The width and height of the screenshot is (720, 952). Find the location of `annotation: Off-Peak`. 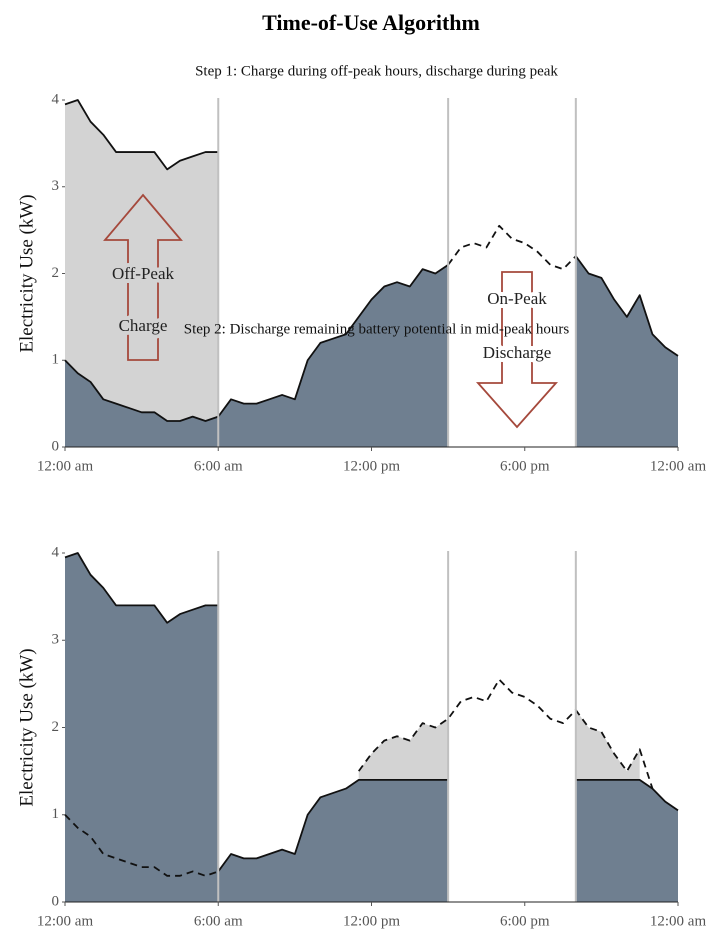

annotation: Off-Peak is located at coordinates (143, 273).